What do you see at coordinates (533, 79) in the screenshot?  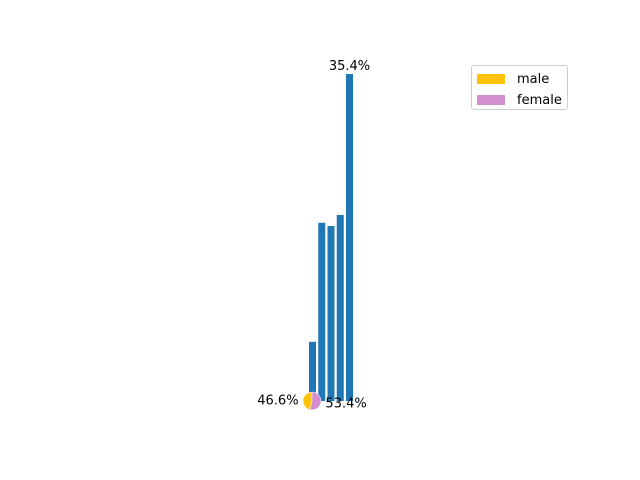 I see `legend-label-male: male` at bounding box center [533, 79].